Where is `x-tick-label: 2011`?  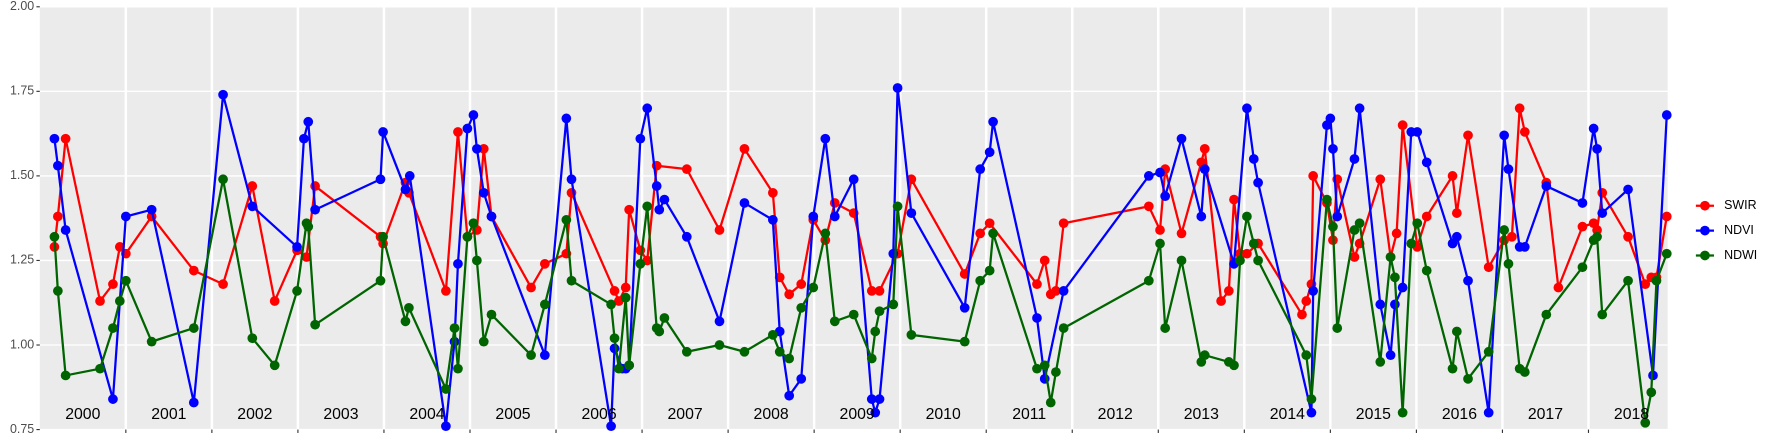 x-tick-label: 2011 is located at coordinates (1029, 414).